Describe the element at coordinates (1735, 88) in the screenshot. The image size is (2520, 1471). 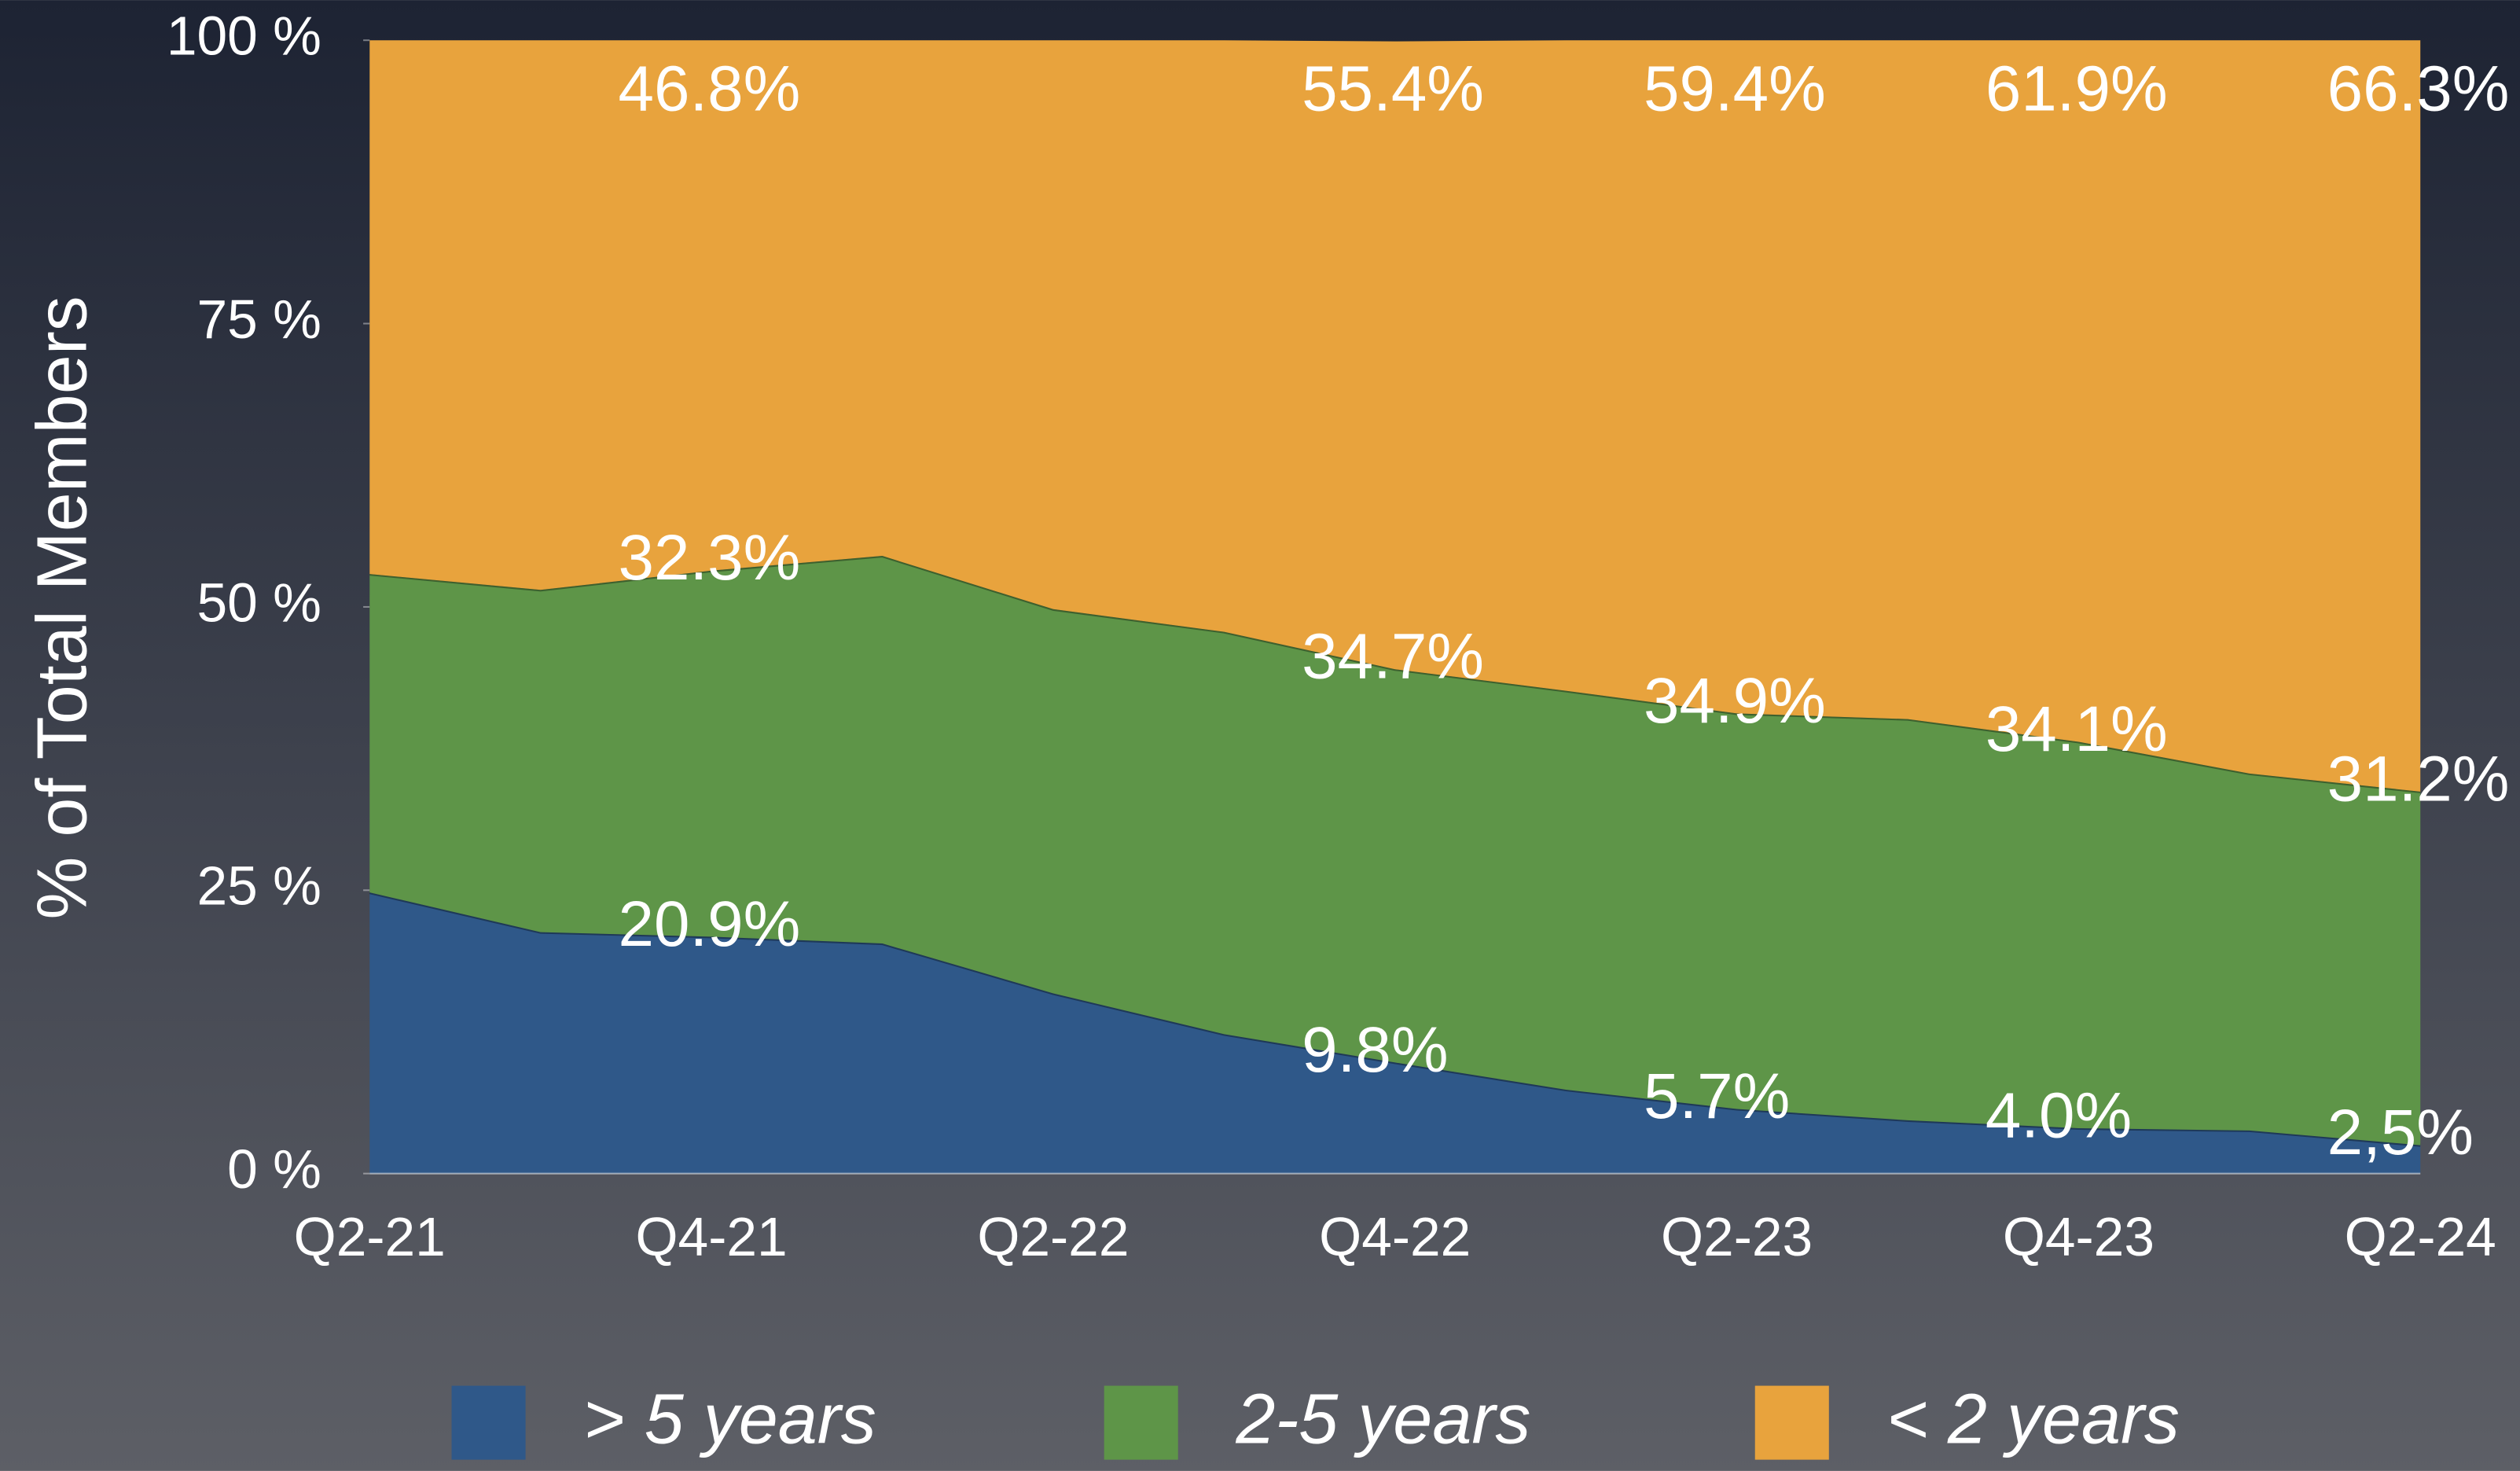
I see `data-label: 59.4%` at that location.